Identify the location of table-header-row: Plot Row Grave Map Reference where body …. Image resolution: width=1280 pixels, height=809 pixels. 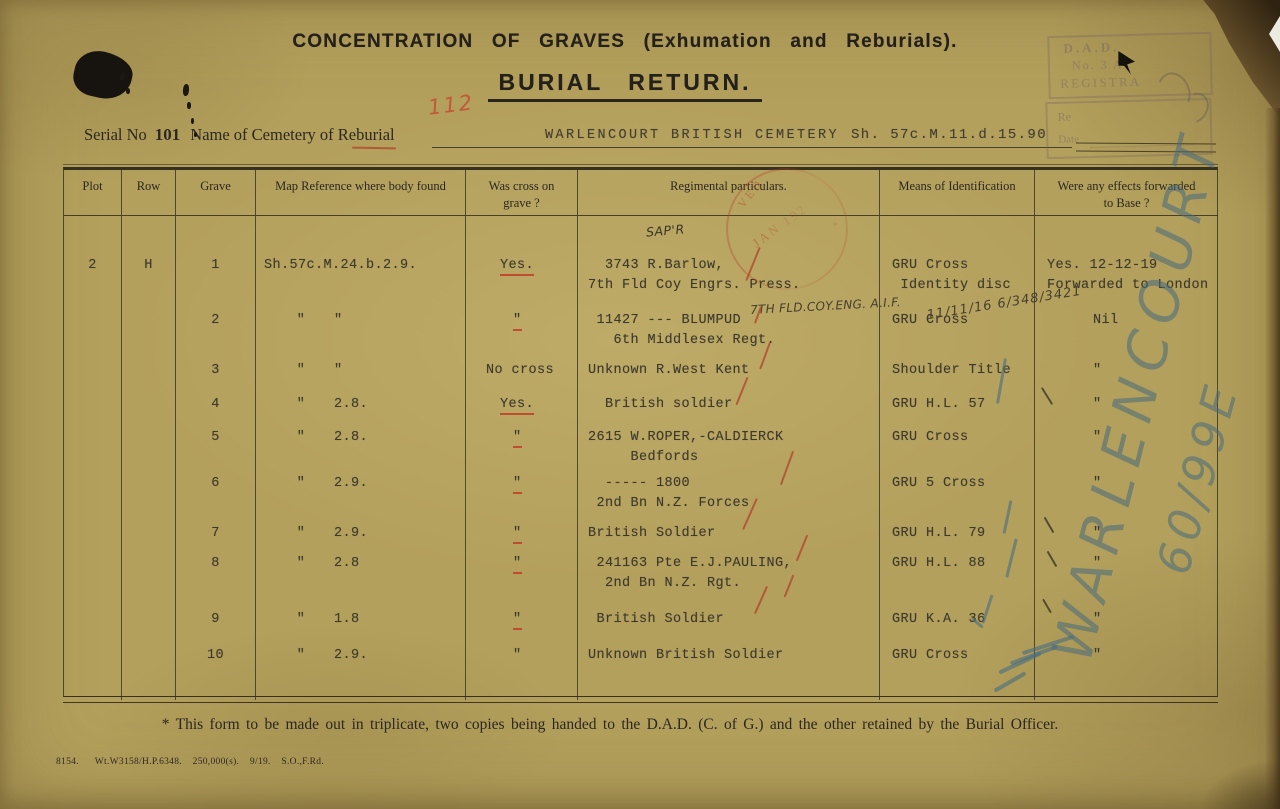
(641, 193).